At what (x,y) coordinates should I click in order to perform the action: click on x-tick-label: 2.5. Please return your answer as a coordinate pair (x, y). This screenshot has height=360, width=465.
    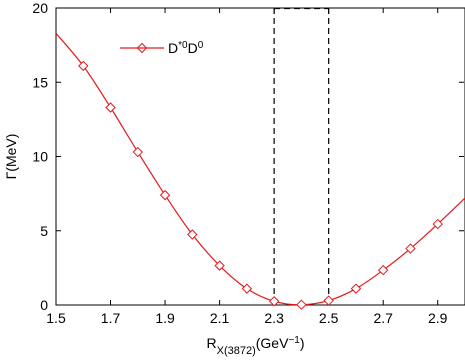
    Looking at the image, I should click on (329, 318).